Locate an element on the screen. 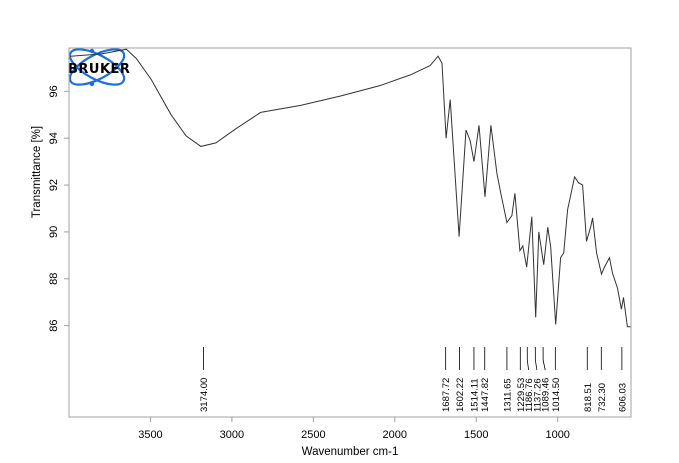 The image size is (679, 463). svg-text: BRUKER is located at coordinates (99, 69).